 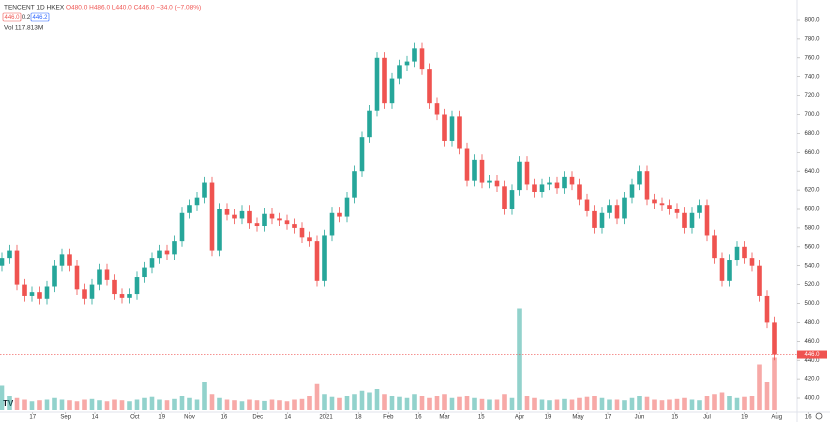 What do you see at coordinates (26, 18) in the screenshot?
I see `spread: 0.2` at bounding box center [26, 18].